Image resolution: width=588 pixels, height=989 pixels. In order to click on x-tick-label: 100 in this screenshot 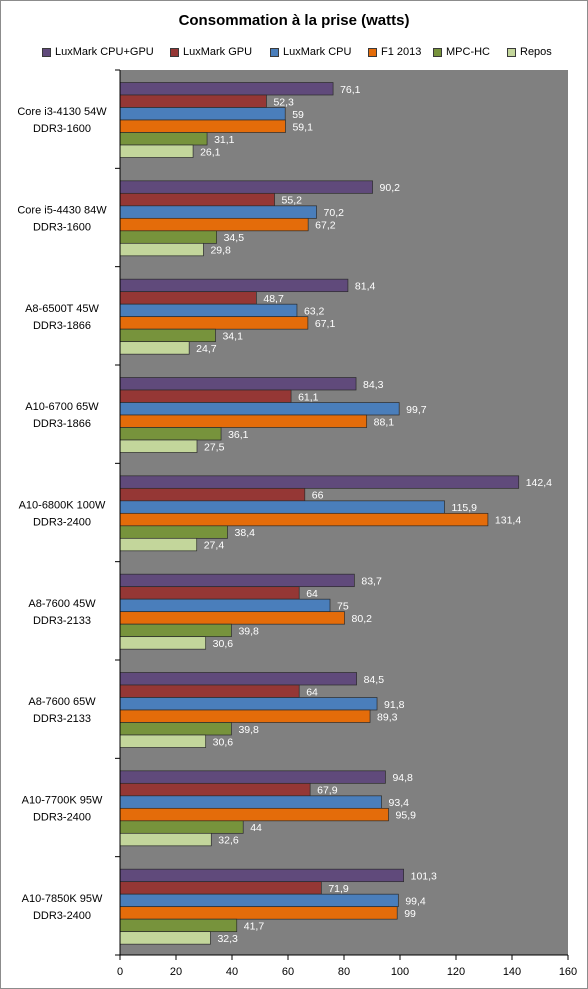, I will do `click(400, 972)`.